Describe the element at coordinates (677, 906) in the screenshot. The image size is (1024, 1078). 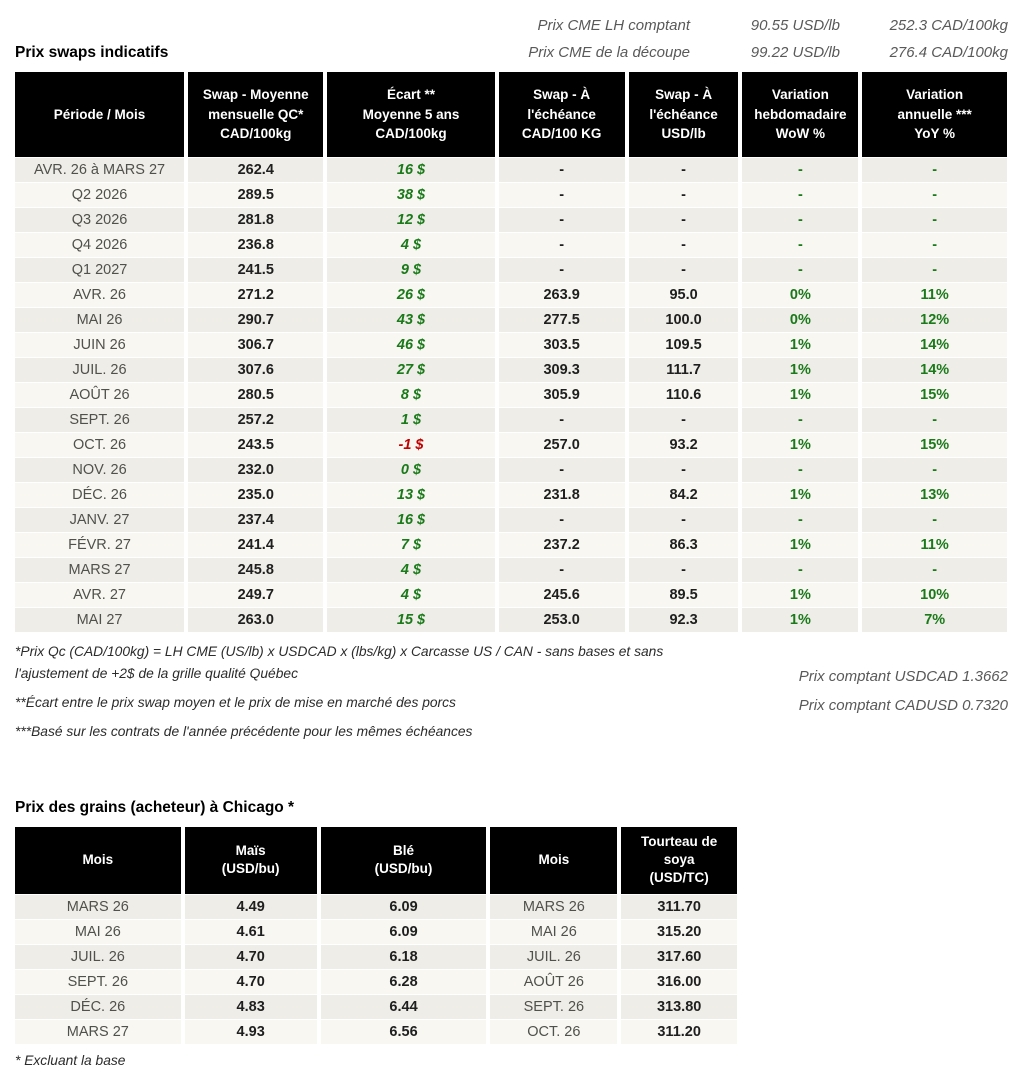
I see `val-cell: 311.70` at that location.